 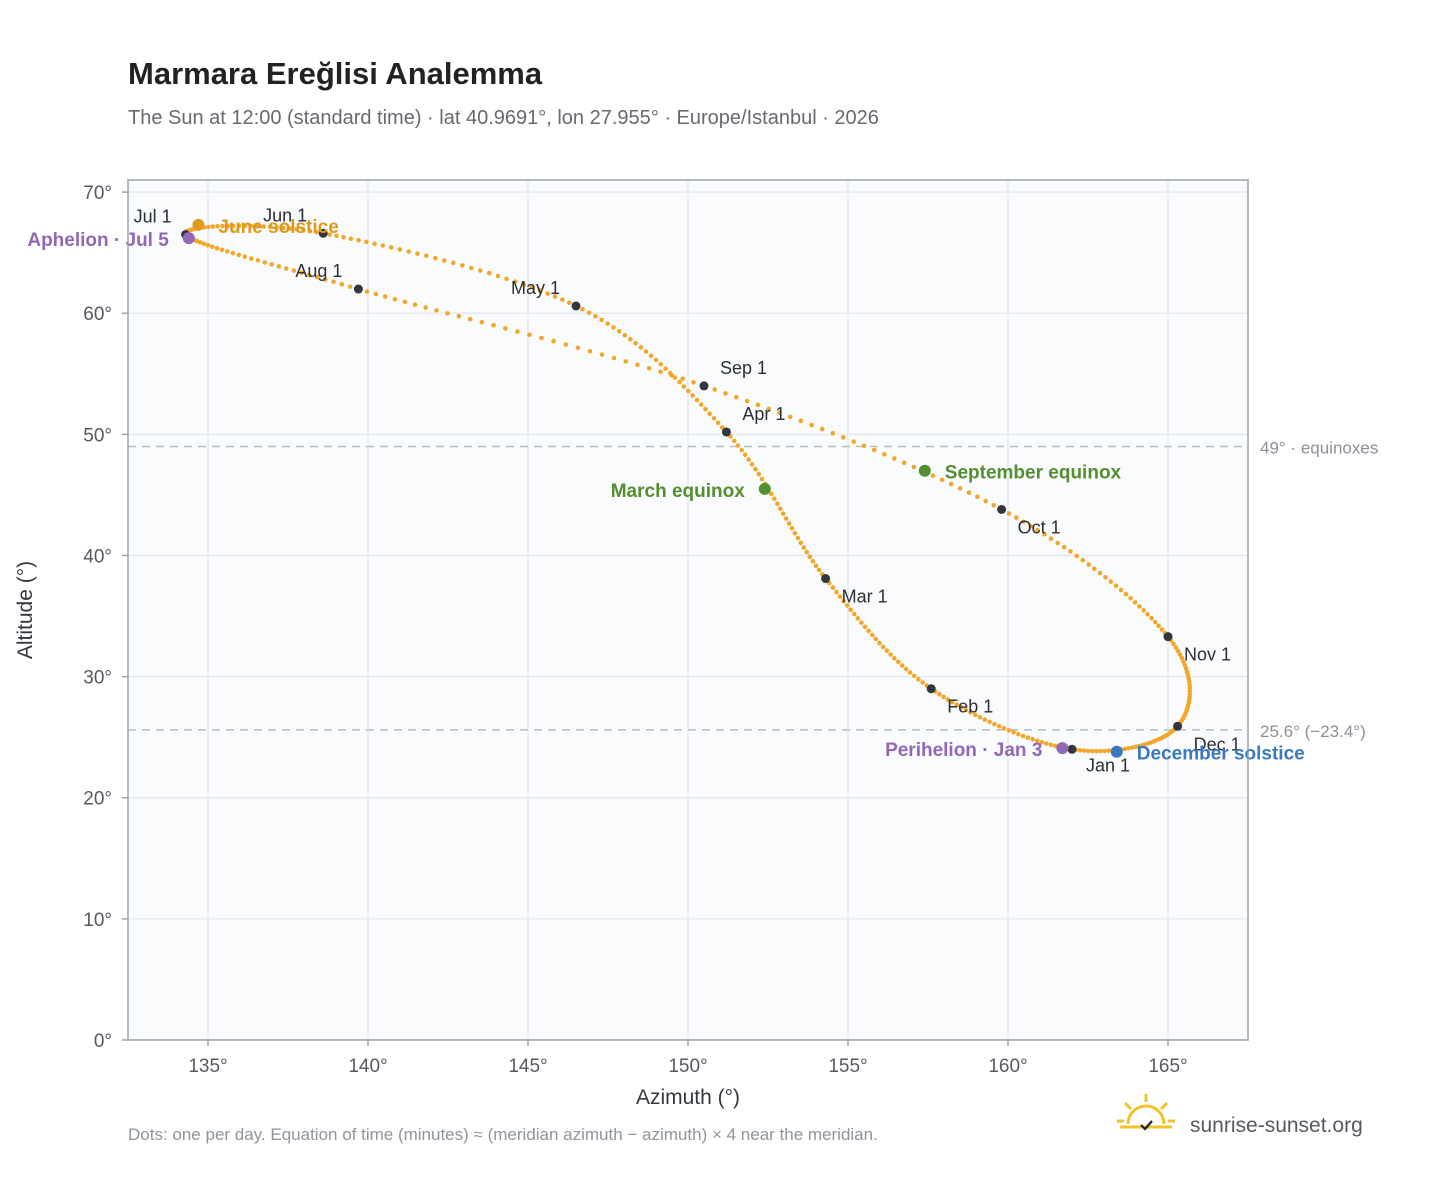 What do you see at coordinates (1319, 447) in the screenshot?
I see `reference-line-label: 49° · equinoxes` at bounding box center [1319, 447].